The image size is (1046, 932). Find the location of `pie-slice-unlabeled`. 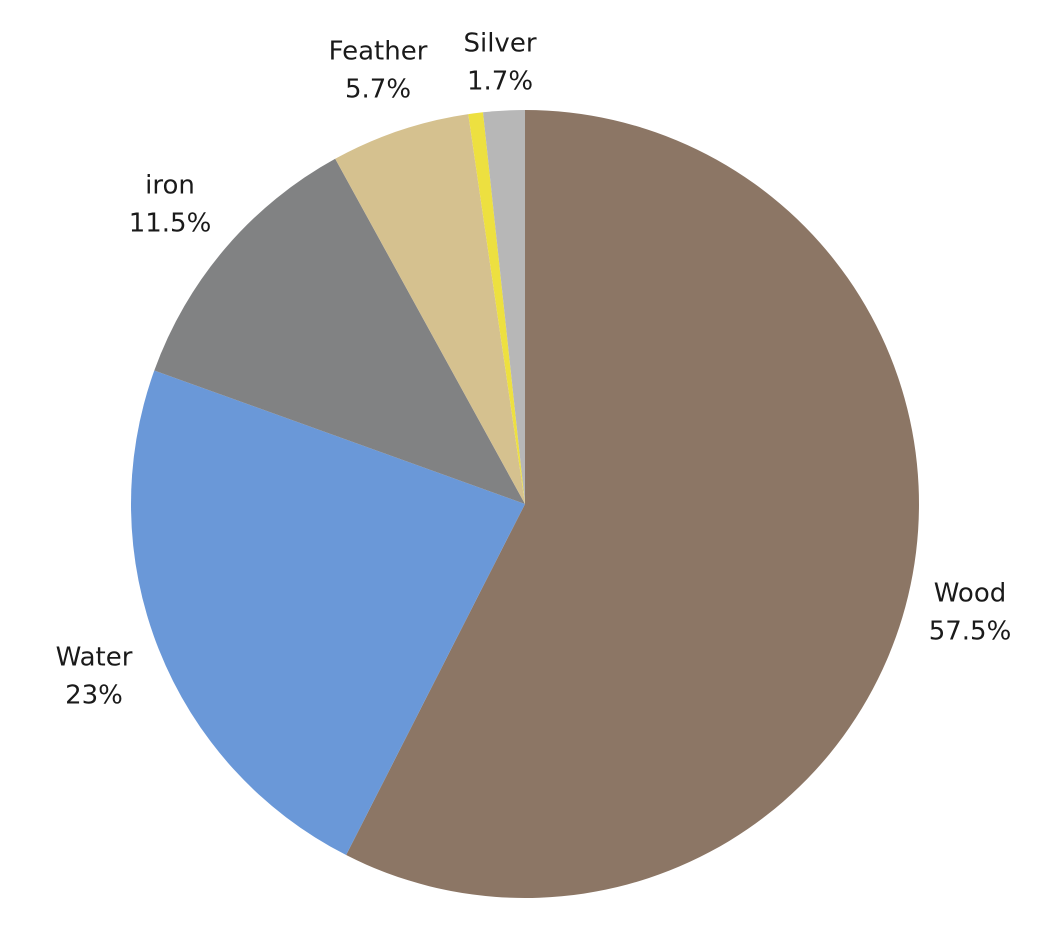

pie-slice-unlabeled is located at coordinates (496, 308).